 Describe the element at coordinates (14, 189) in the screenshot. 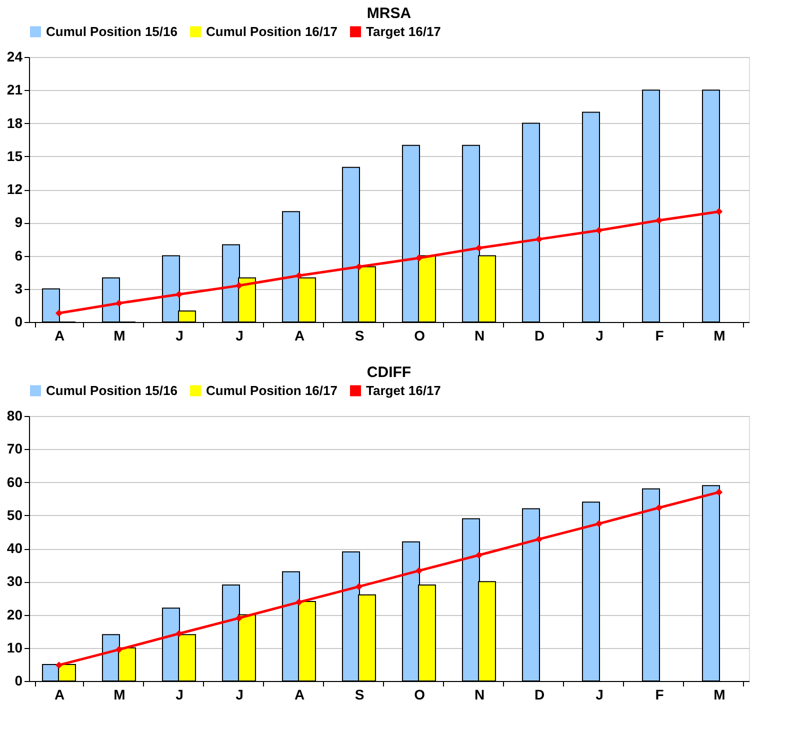

I see `y-tick-label: 12` at that location.